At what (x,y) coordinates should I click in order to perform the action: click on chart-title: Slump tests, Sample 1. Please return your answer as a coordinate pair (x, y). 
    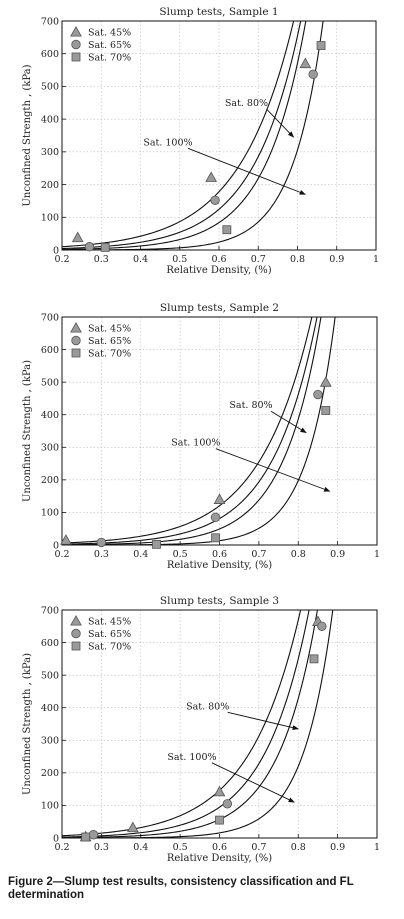
    Looking at the image, I should click on (218, 12).